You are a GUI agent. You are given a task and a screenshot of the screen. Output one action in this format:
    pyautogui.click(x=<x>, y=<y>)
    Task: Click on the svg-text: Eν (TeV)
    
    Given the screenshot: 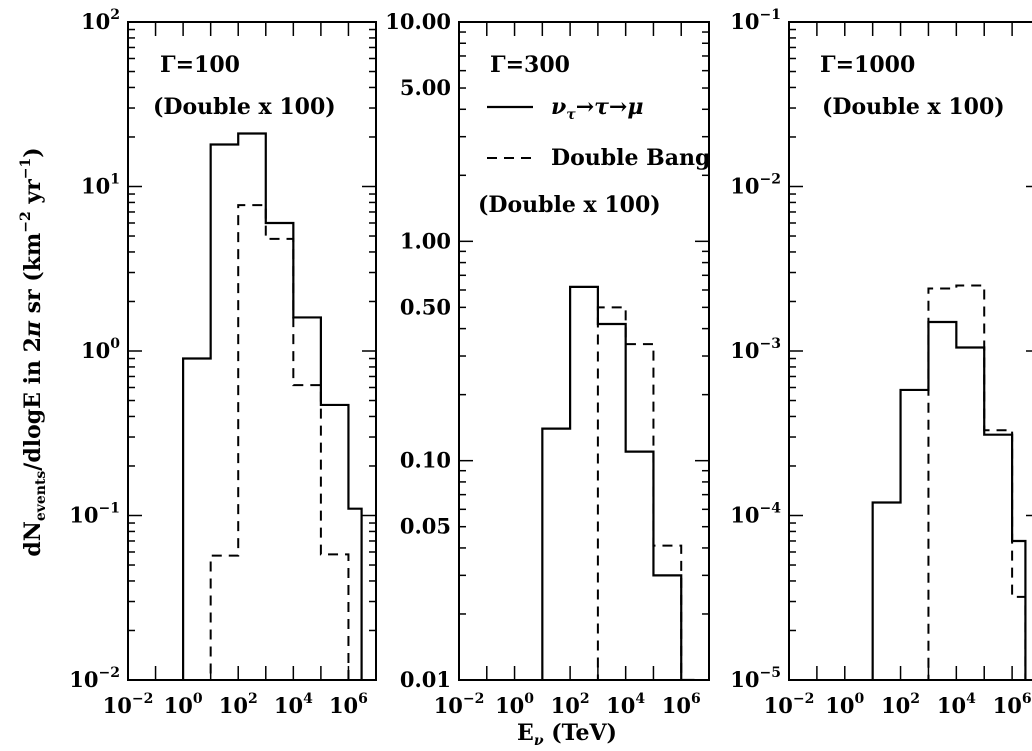 What is the action you would take?
    pyautogui.click(x=567, y=734)
    